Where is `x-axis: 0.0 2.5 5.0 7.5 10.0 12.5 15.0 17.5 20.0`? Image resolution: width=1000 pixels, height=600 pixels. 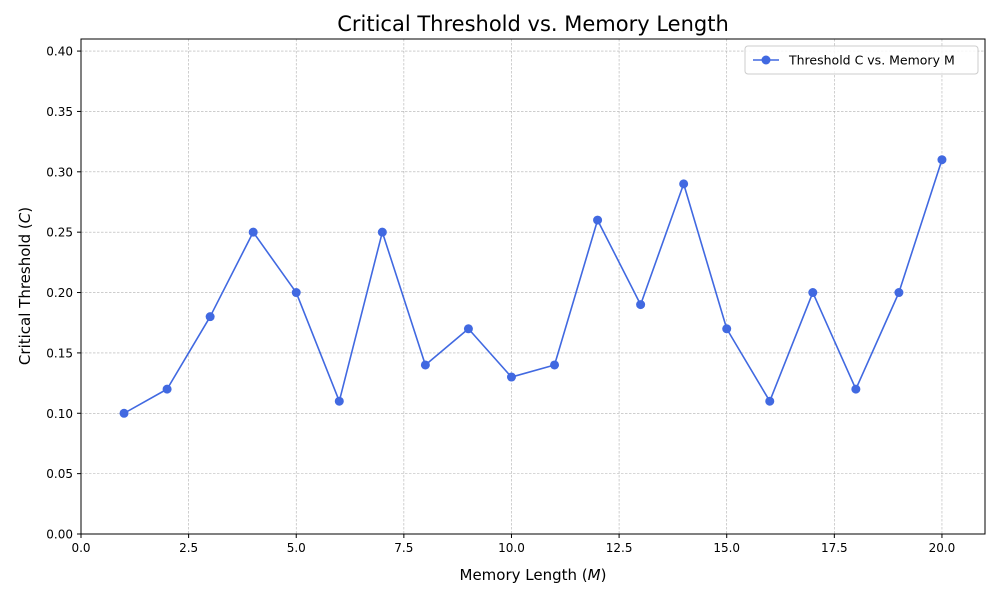 x-axis: 0.0 2.5 5.0 7.5 10.0 12.5 15.0 17.5 20.0 is located at coordinates (513, 544).